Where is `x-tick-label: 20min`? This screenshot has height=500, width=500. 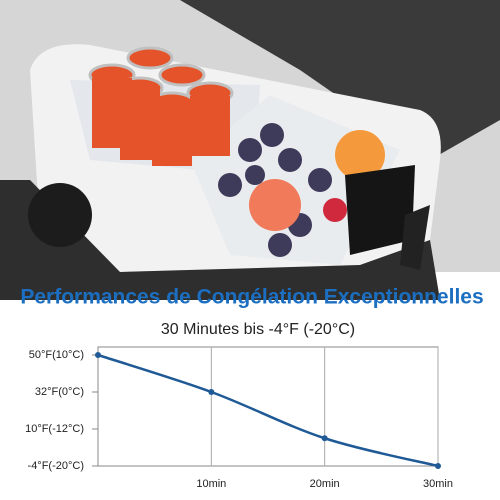 x-tick-label: 20min is located at coordinates (325, 484).